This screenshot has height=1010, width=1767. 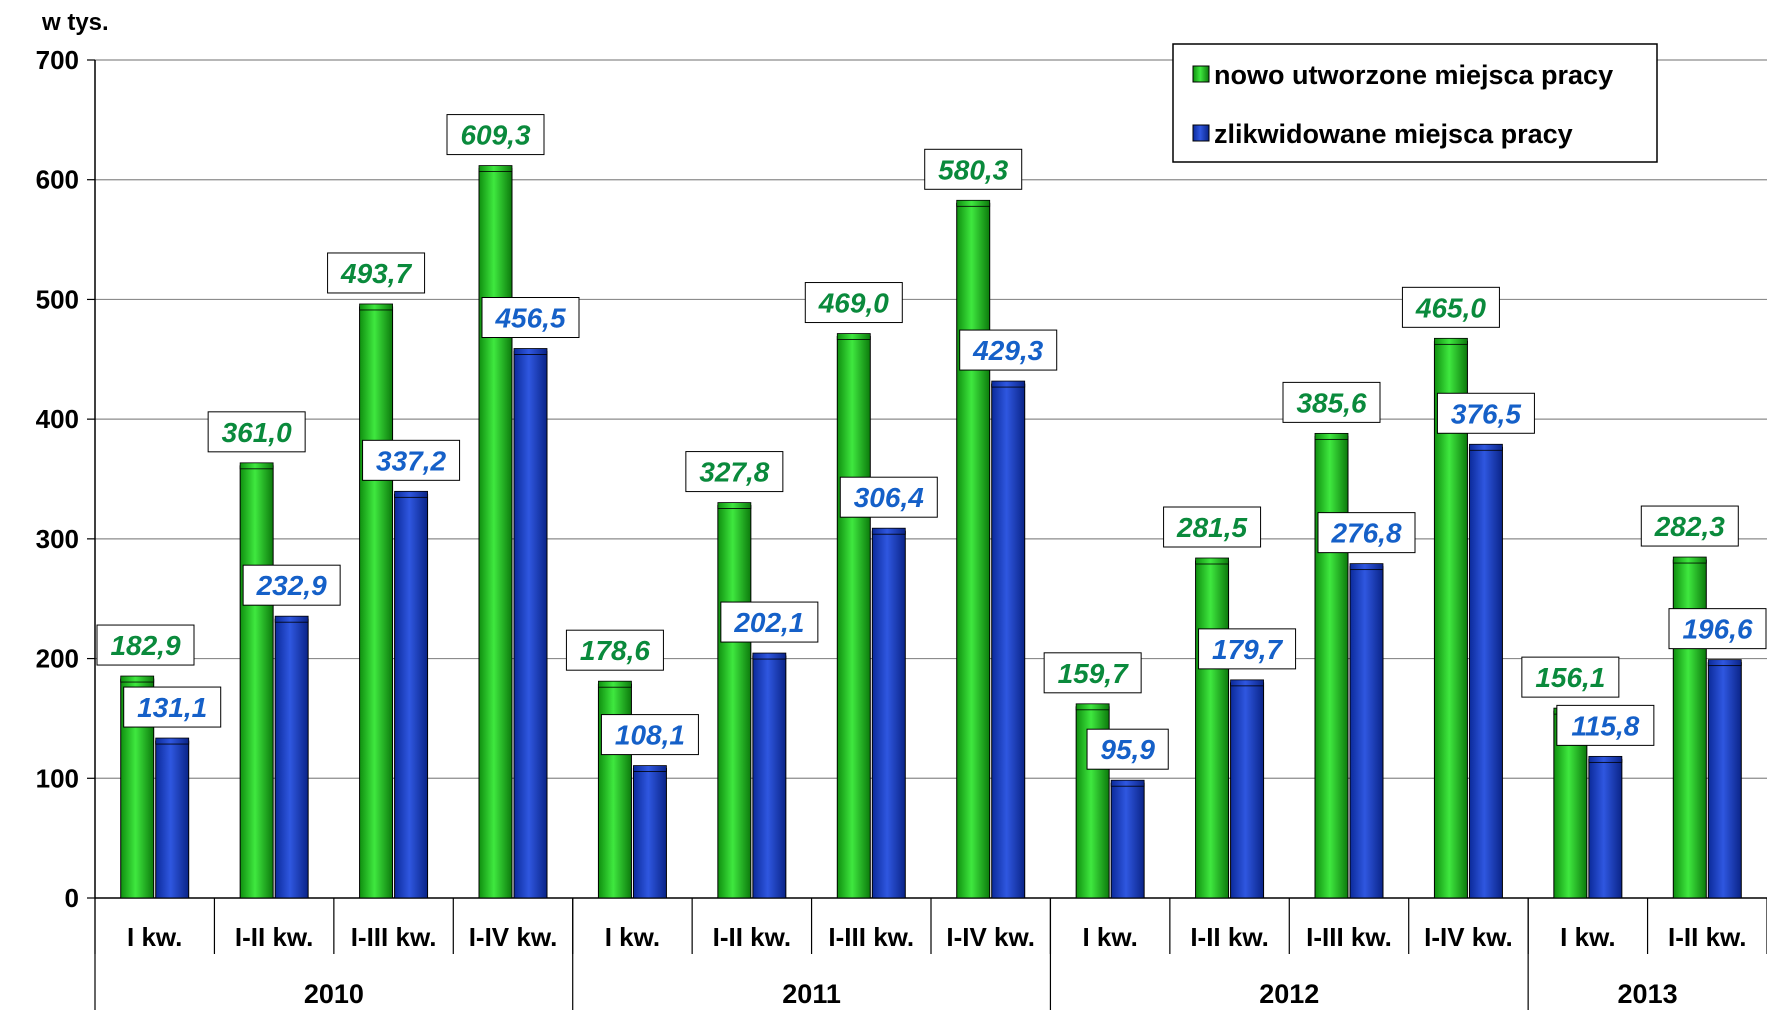 I want to click on data-label-new-jobs: 385,6, so click(x=1331, y=402).